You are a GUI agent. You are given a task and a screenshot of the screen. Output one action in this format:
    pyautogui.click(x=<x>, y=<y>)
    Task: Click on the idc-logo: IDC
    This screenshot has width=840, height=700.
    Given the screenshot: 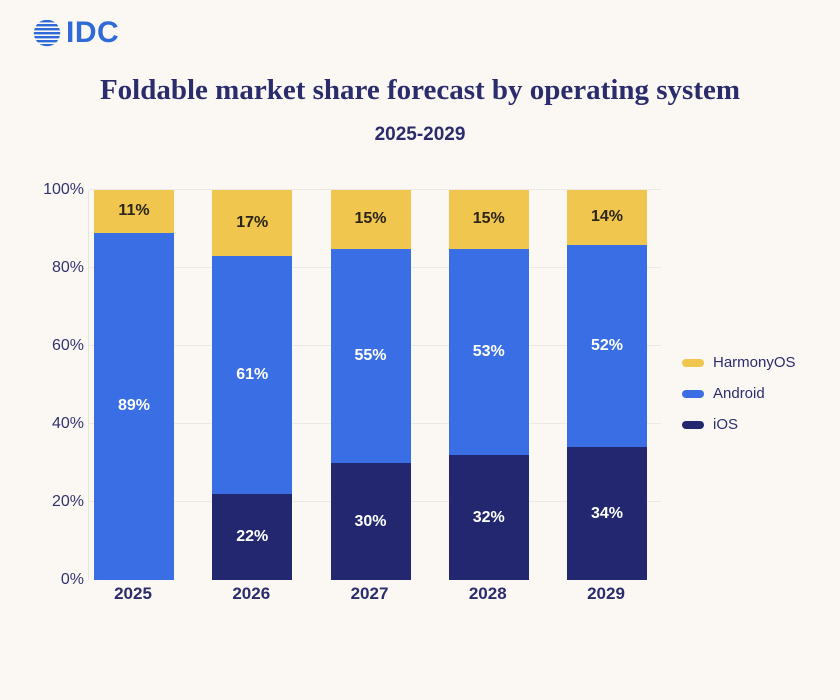 What is the action you would take?
    pyautogui.click(x=75, y=33)
    